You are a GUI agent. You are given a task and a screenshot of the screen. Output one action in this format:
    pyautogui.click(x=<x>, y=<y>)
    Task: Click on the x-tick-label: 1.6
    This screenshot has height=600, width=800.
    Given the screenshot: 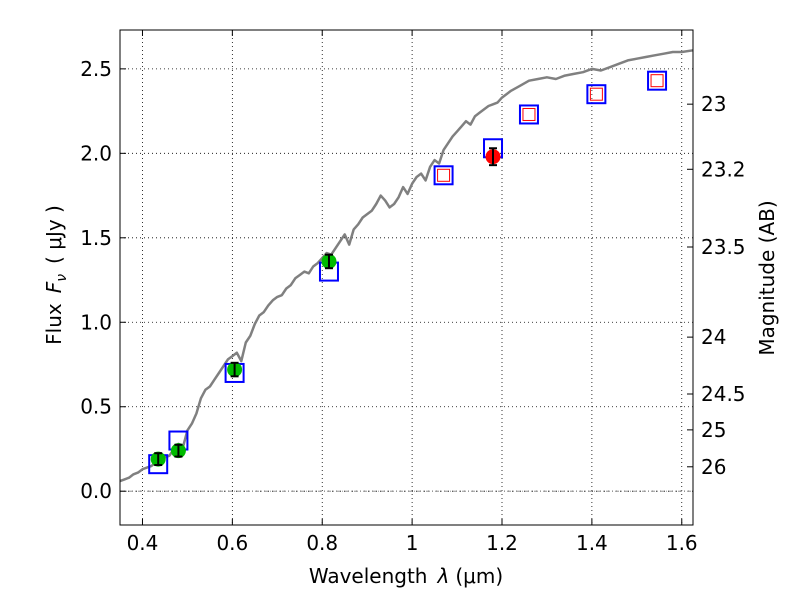 What is the action you would take?
    pyautogui.click(x=682, y=543)
    